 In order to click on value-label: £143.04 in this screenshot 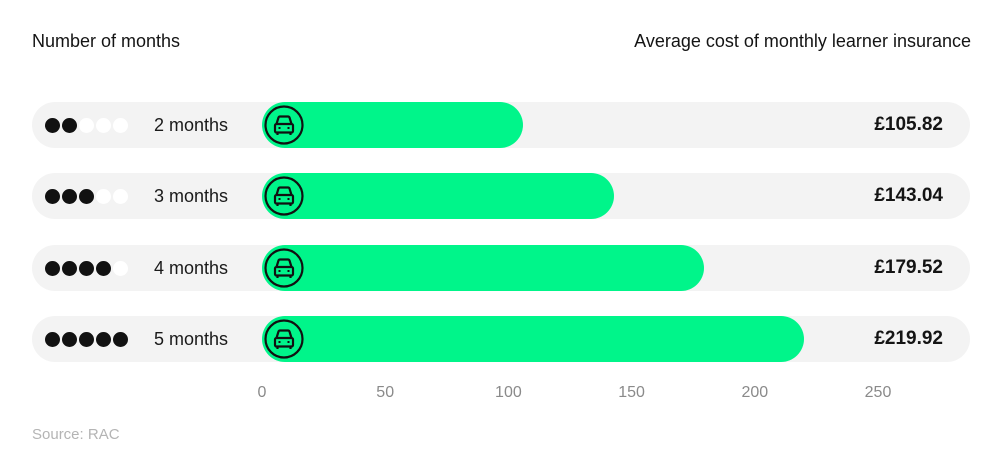, I will do `click(908, 195)`.